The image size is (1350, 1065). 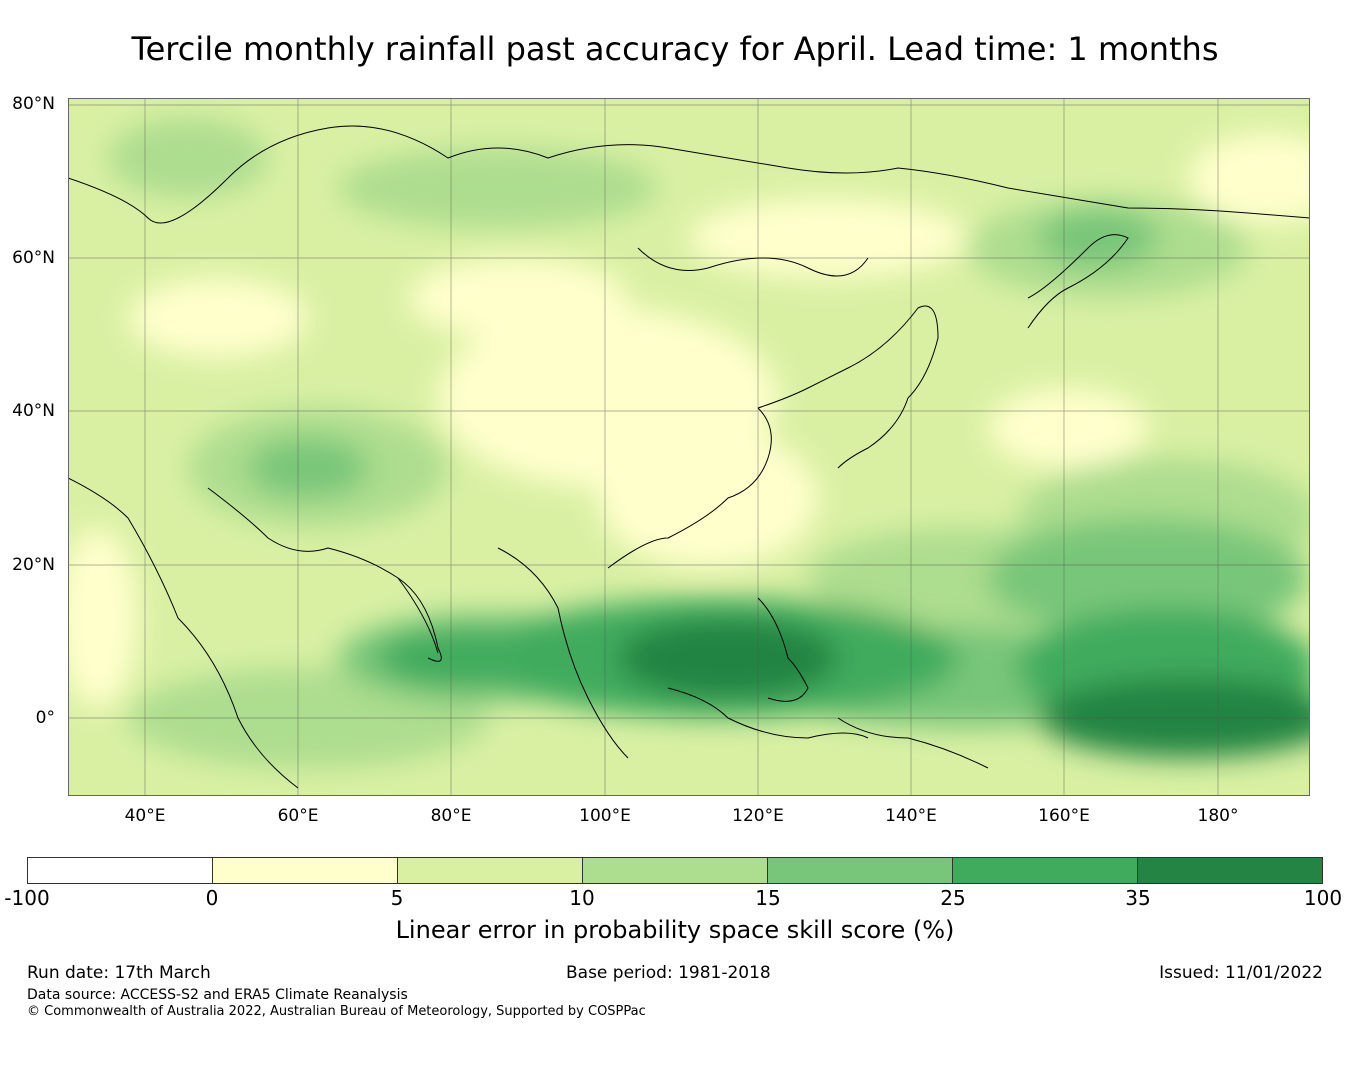 What do you see at coordinates (758, 816) in the screenshot?
I see `lon-label-120e: 120°E` at bounding box center [758, 816].